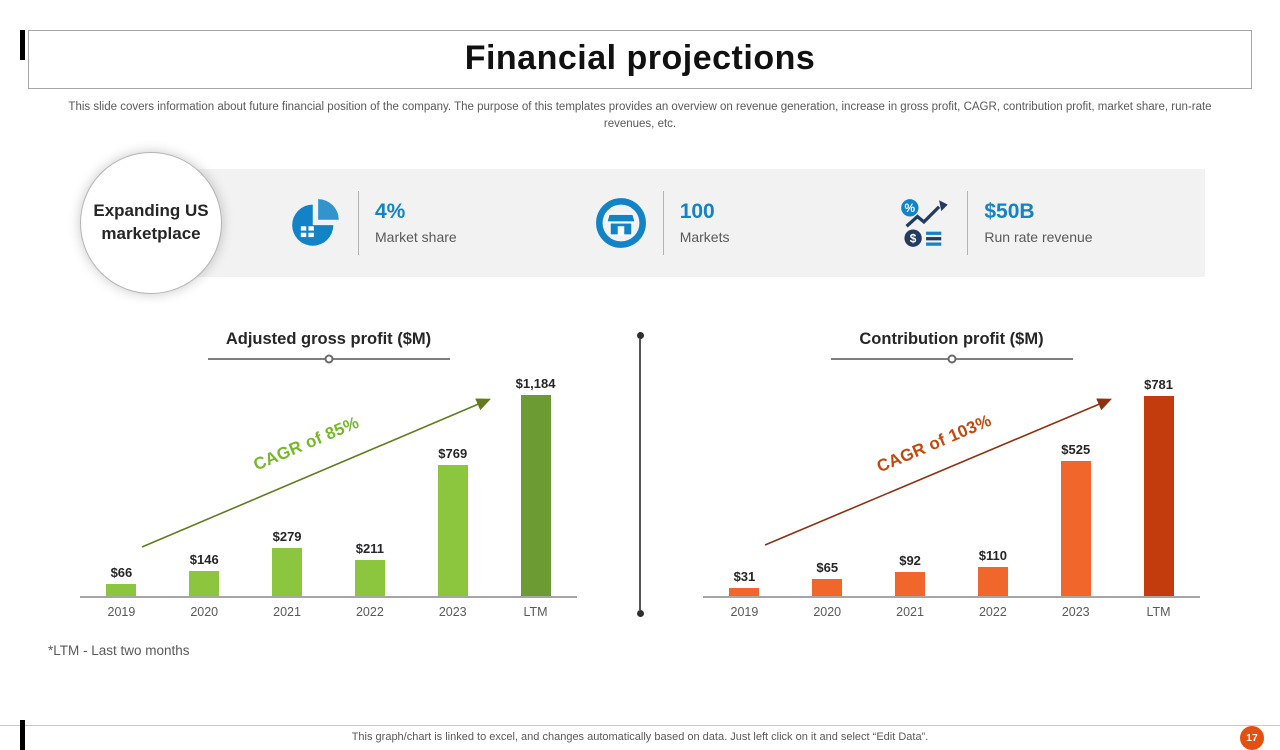 This screenshot has height=750, width=1280. I want to click on bar-column: $279, so click(287, 562).